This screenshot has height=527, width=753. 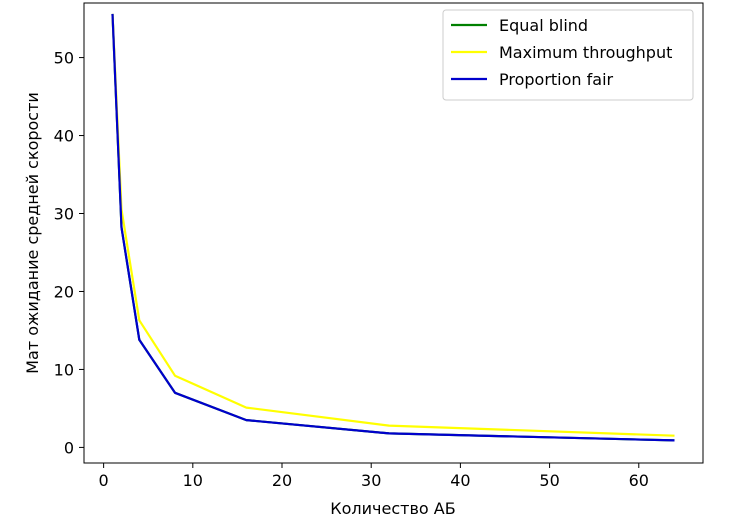 I want to click on legend-label: Equal blind, so click(x=543, y=25).